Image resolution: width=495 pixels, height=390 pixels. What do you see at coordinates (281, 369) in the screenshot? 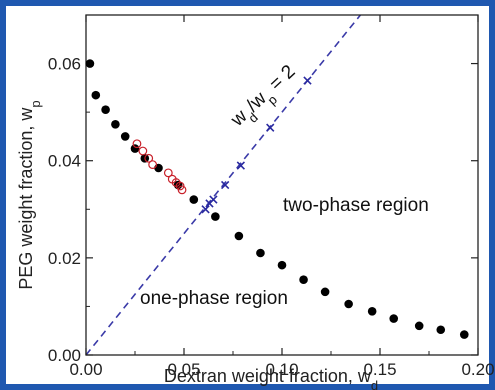
I see `x-tick-label: 0.10` at bounding box center [281, 369].